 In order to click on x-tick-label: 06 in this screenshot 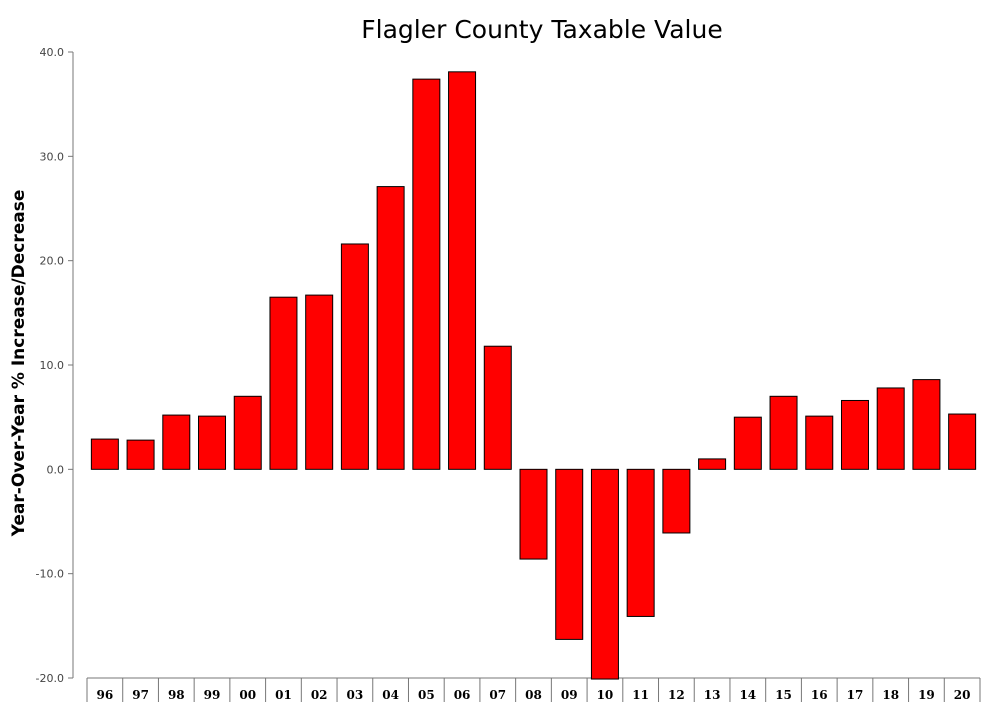, I will do `click(462, 695)`.